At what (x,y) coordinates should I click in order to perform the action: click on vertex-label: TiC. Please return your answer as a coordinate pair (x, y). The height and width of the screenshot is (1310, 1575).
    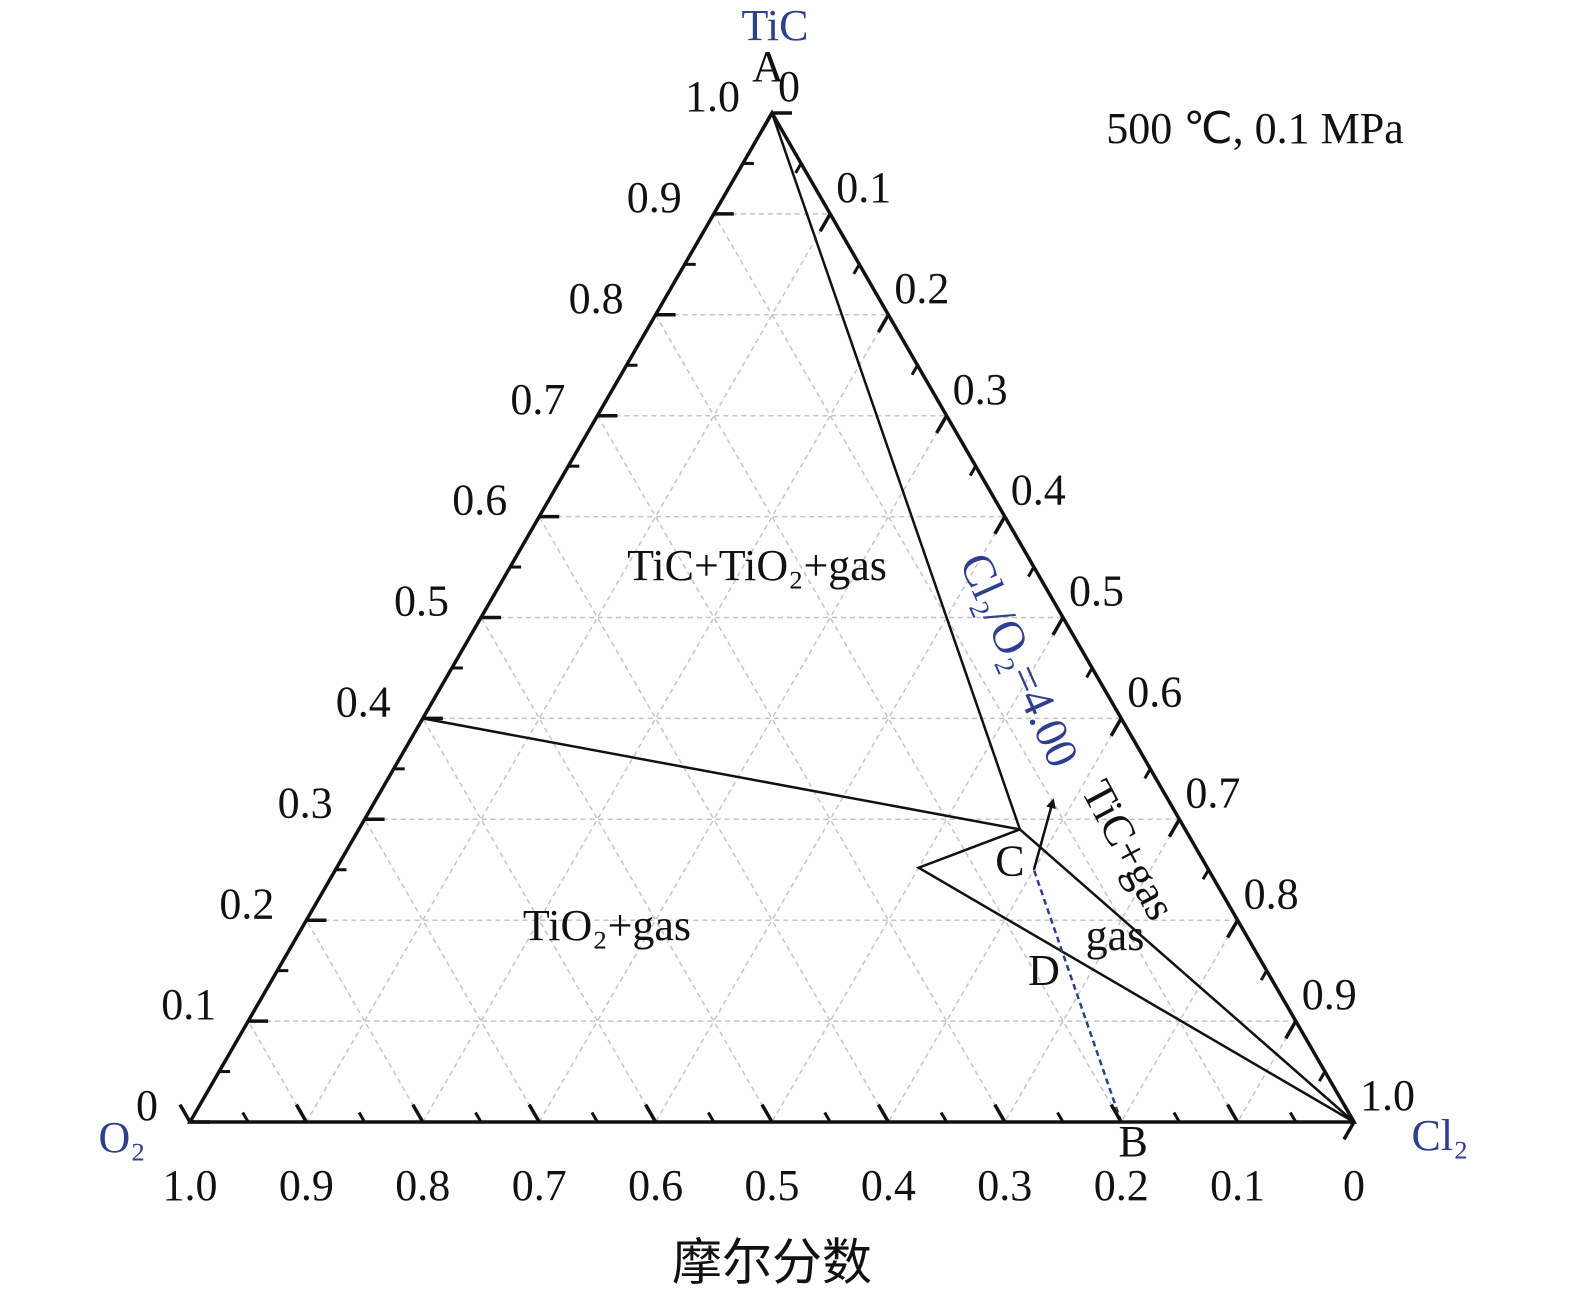
    Looking at the image, I should click on (775, 25).